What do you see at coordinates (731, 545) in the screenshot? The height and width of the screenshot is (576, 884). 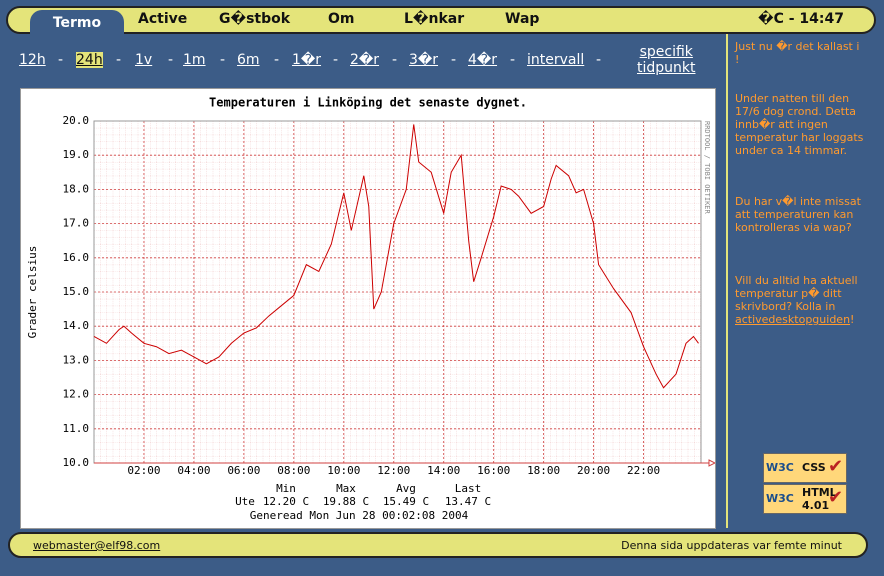 I see `footer-note: Denna sida uppdateras var femte minut` at bounding box center [731, 545].